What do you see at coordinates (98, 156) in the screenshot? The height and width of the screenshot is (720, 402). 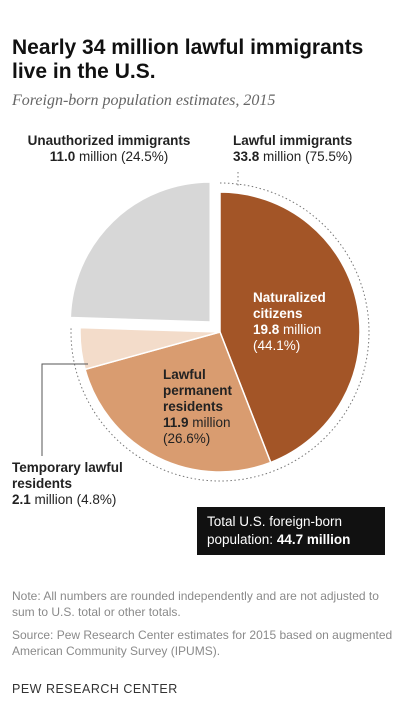 I see `label-unauthorized-unit: million` at bounding box center [98, 156].